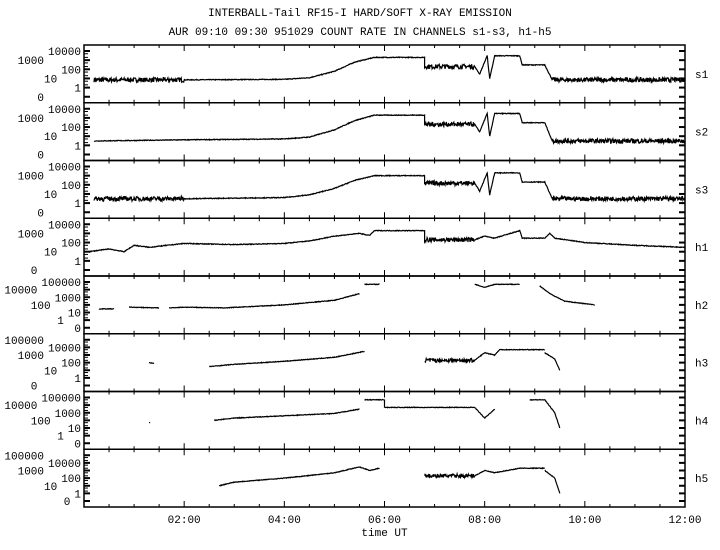 Image resolution: width=720 pixels, height=550 pixels. What do you see at coordinates (384, 521) in the screenshot?
I see `x-tick-label: 06:00` at bounding box center [384, 521].